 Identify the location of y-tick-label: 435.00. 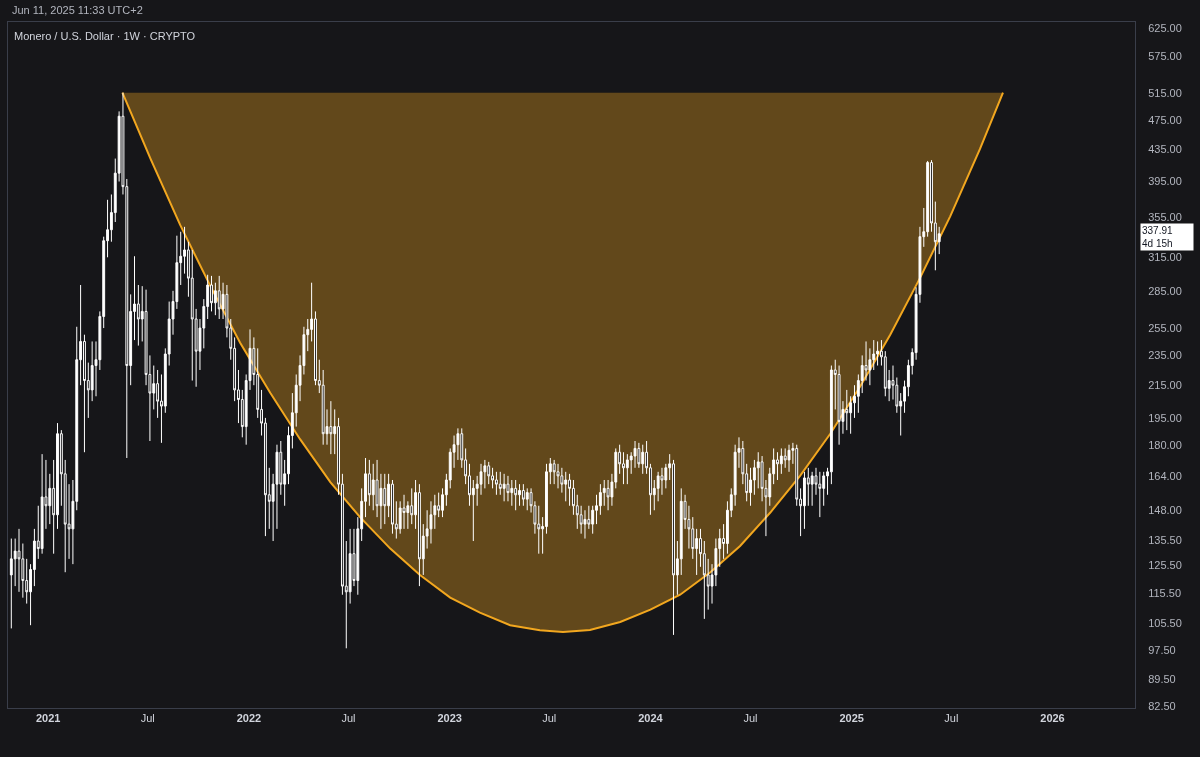
(1165, 149).